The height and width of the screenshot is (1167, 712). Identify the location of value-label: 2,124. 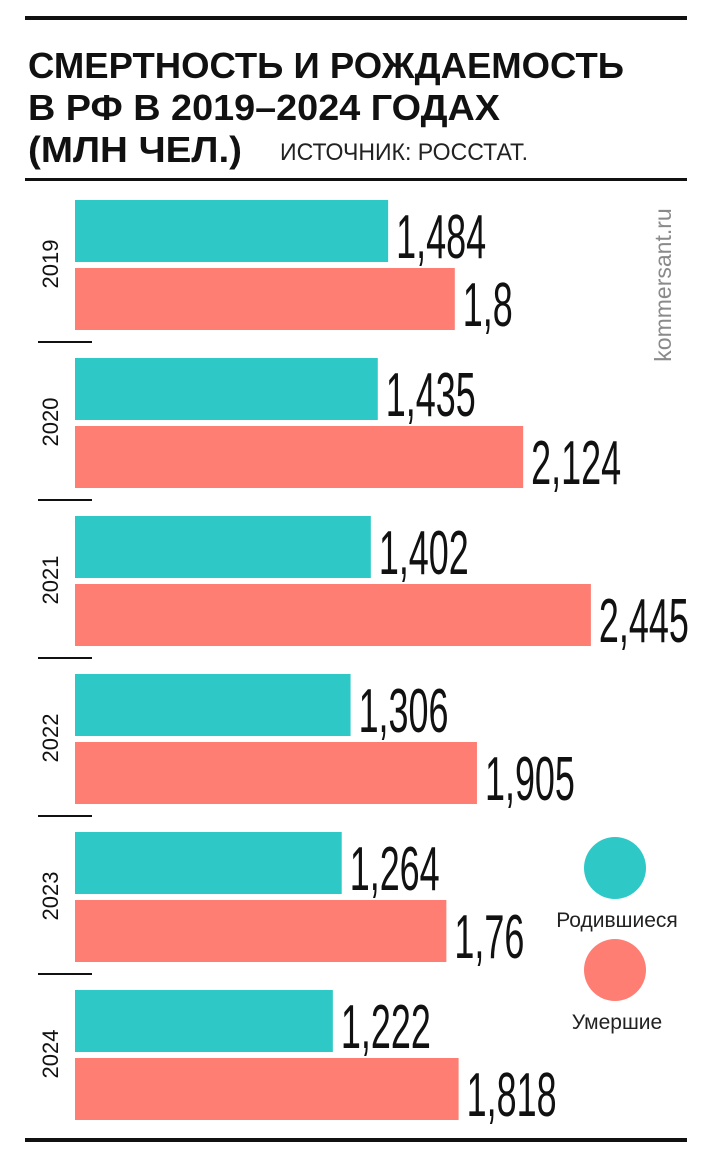
(576, 463).